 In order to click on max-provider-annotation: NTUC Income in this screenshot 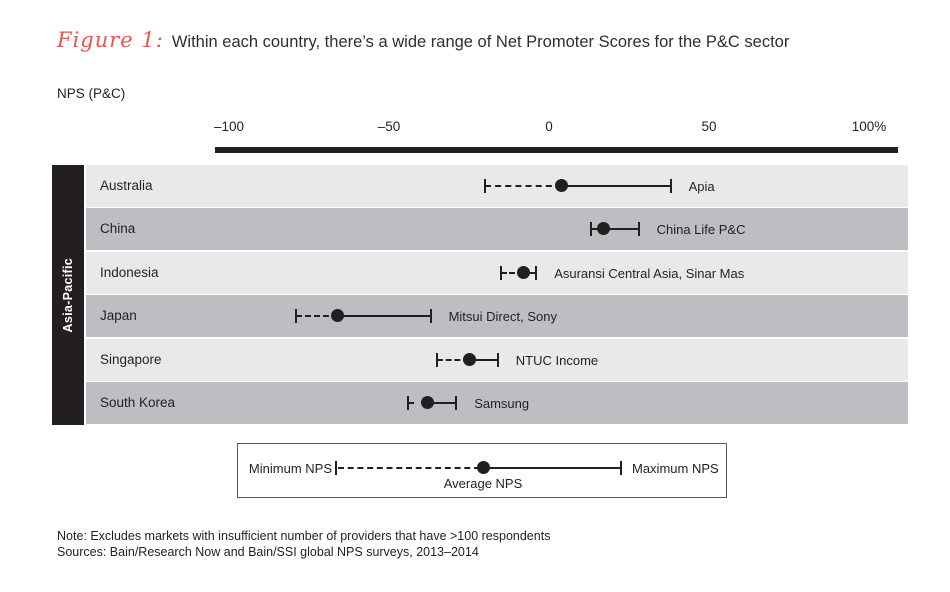, I will do `click(557, 360)`.